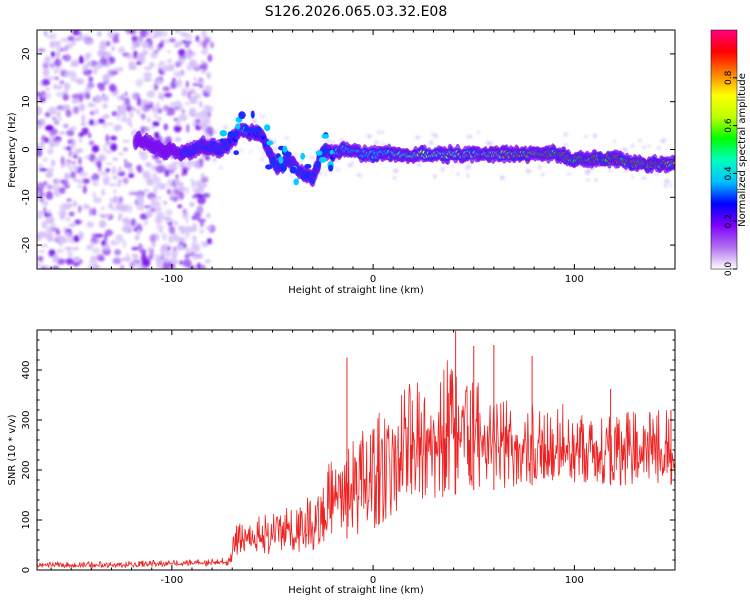 Image resolution: width=750 pixels, height=600 pixels. I want to click on y-tick-label: 10, so click(26, 101).